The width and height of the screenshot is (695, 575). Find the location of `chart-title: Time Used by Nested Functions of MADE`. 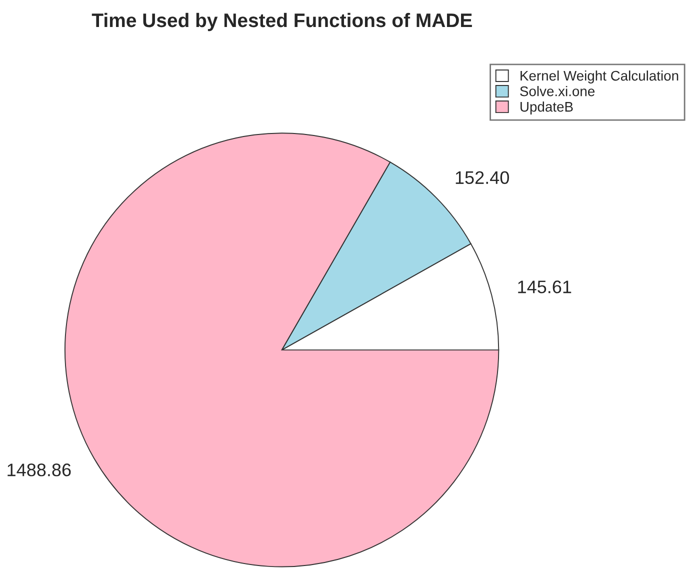

chart-title: Time Used by Nested Functions of MADE is located at coordinates (282, 22).